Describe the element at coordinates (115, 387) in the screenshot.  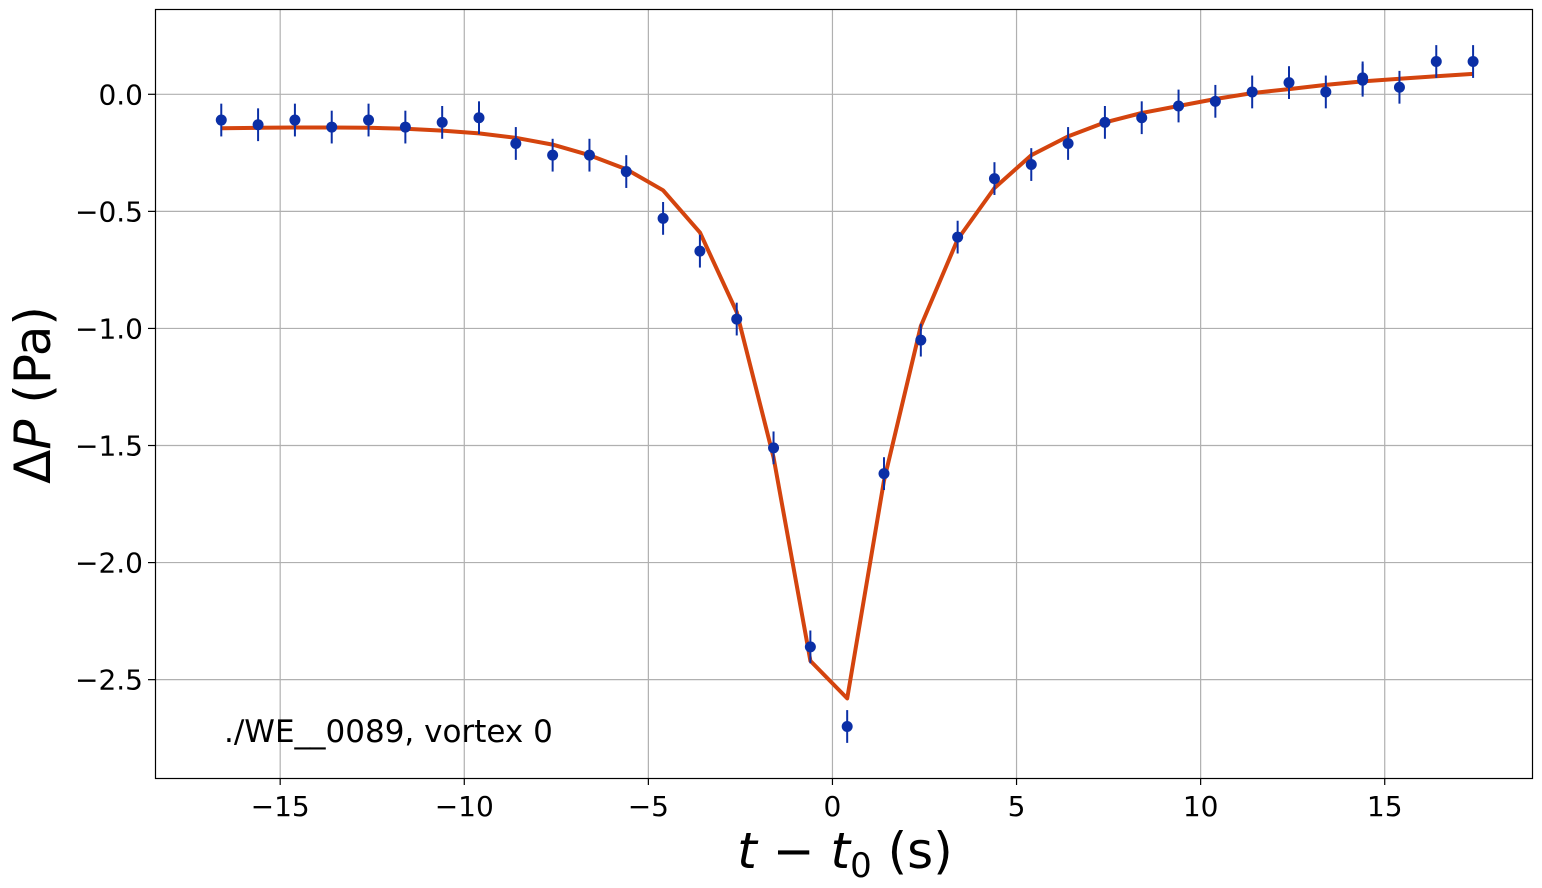
I see `y-axis-ticks: 0.0 −0.5 −1.0 −1.5 −2.0 −2.5` at that location.